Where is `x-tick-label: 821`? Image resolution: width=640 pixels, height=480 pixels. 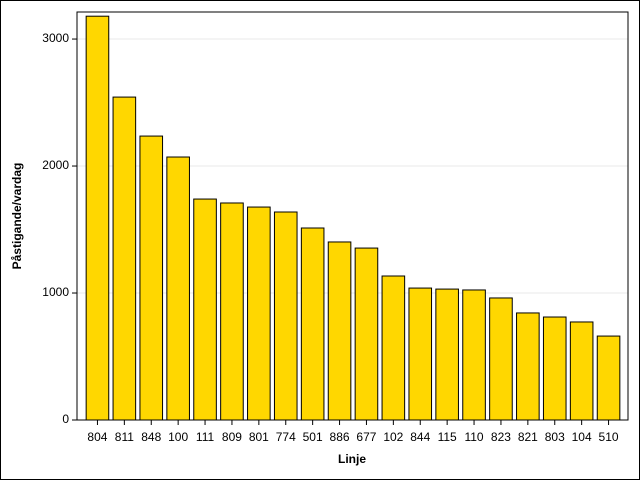
x-tick-label: 821 is located at coordinates (528, 437).